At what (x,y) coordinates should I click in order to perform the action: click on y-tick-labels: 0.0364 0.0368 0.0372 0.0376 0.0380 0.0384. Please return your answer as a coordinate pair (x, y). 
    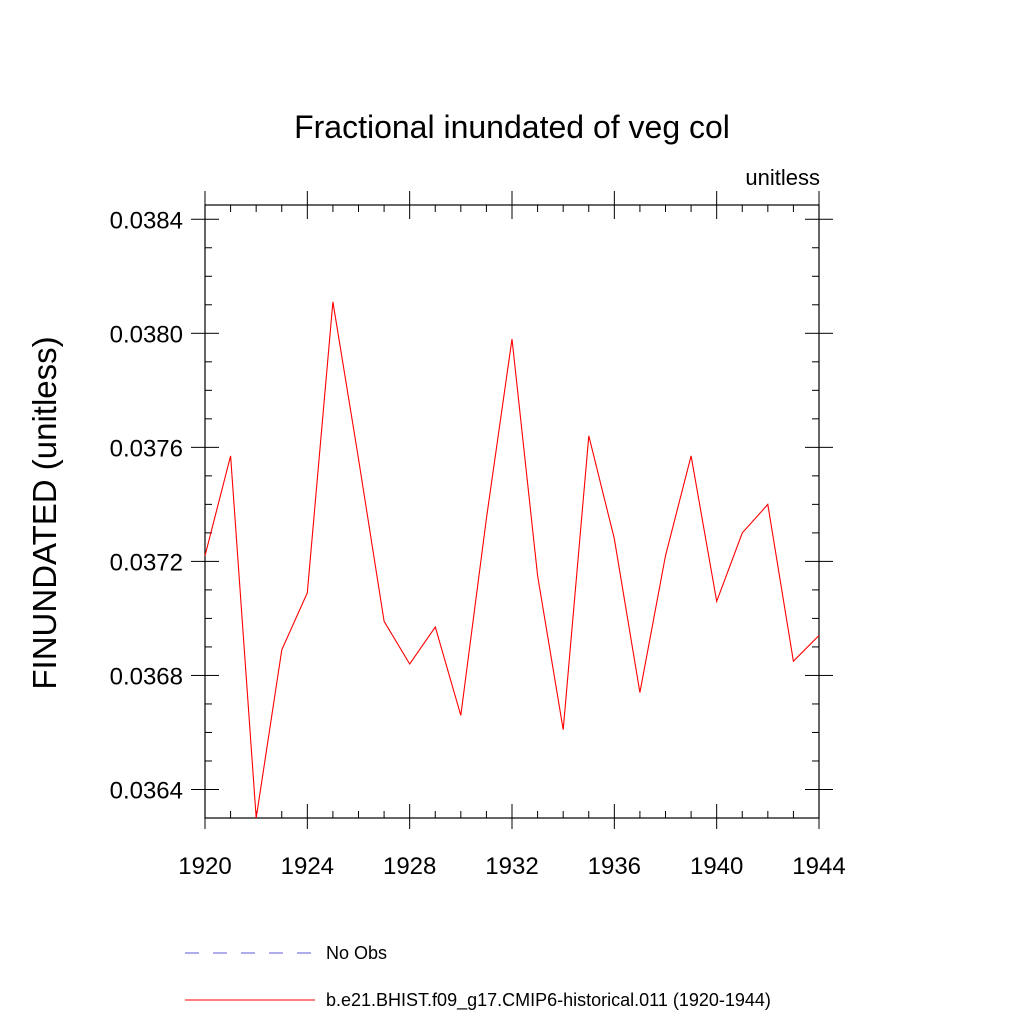
    Looking at the image, I should click on (146, 505).